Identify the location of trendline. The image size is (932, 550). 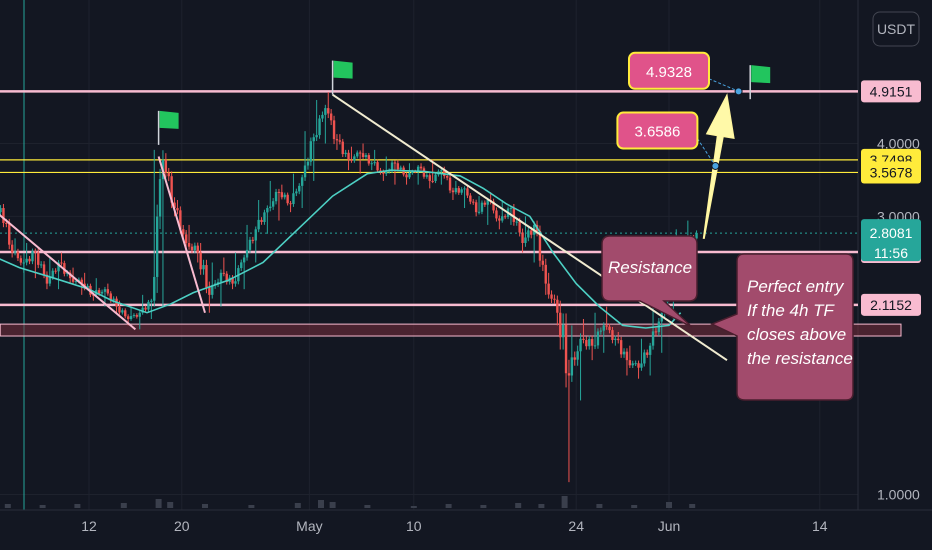
(68, 272).